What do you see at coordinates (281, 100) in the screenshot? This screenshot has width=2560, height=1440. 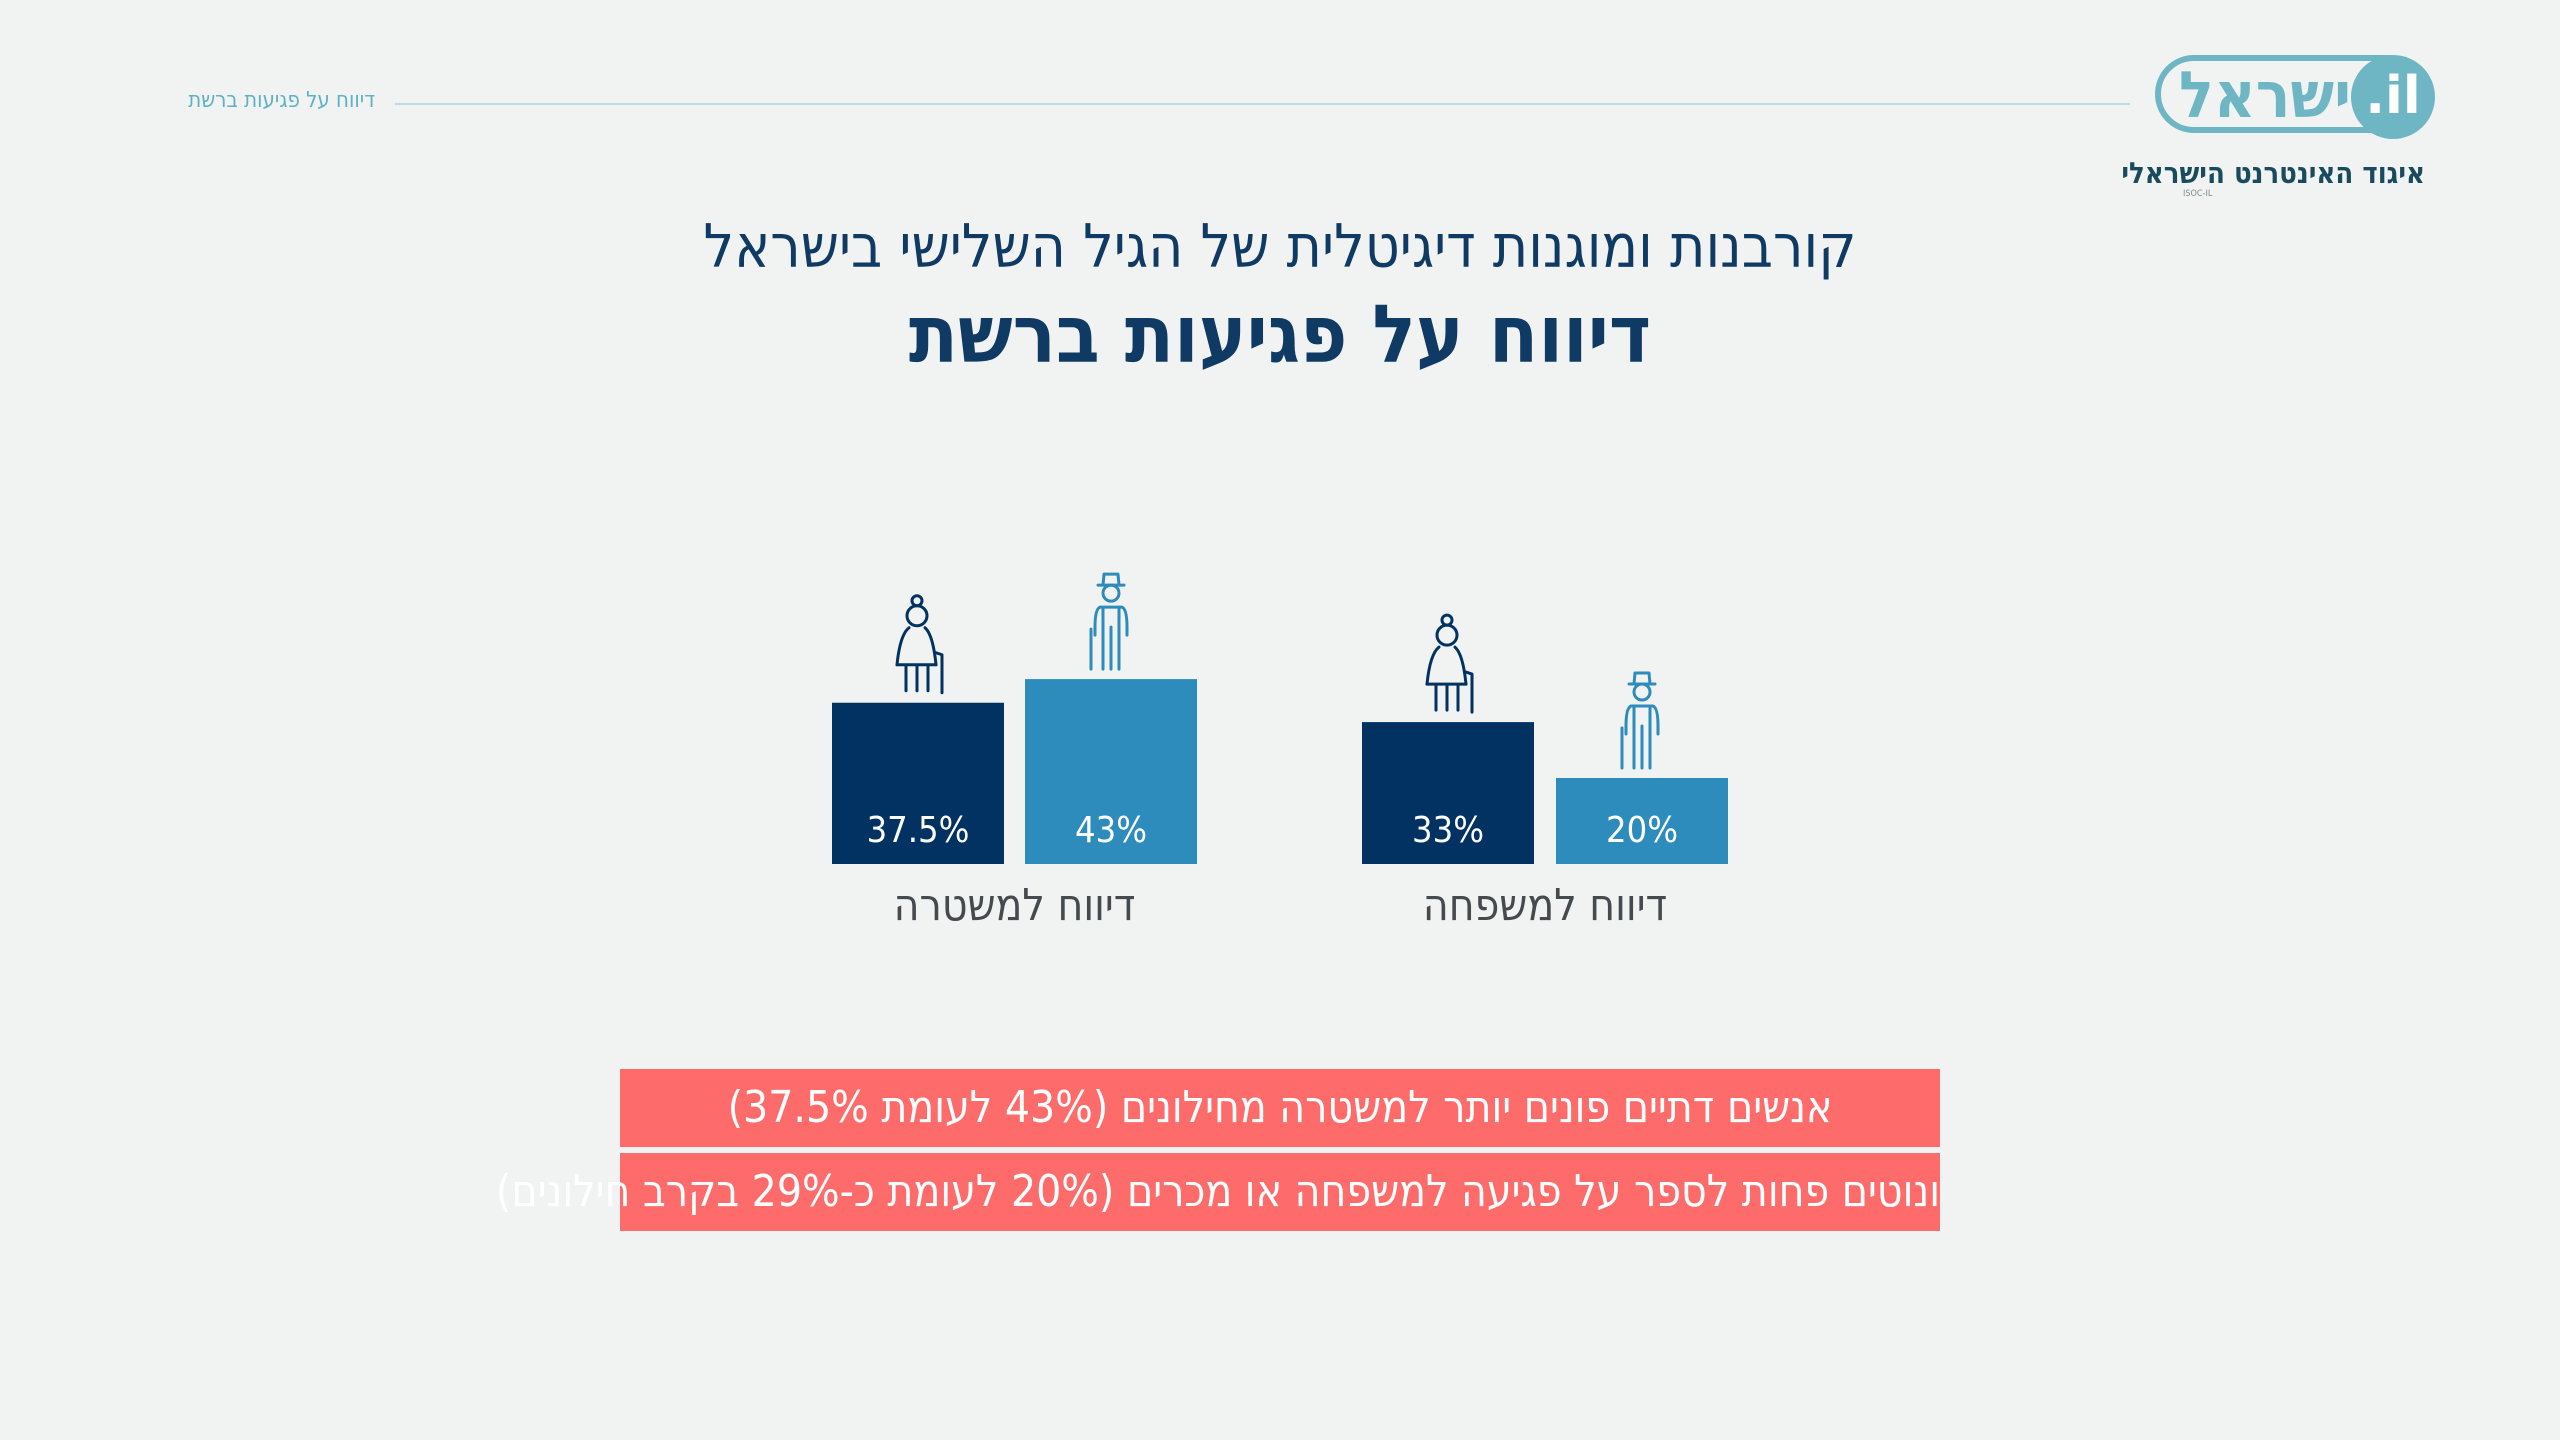 I see `header-label: דיווח על פגיעות ברשת` at bounding box center [281, 100].